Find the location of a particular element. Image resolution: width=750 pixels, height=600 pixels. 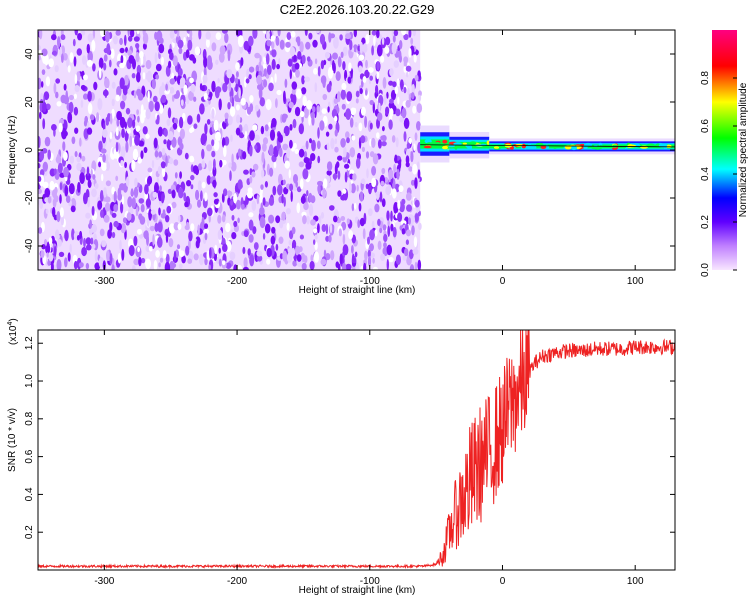

colorbar-gradient is located at coordinates (724, 150).